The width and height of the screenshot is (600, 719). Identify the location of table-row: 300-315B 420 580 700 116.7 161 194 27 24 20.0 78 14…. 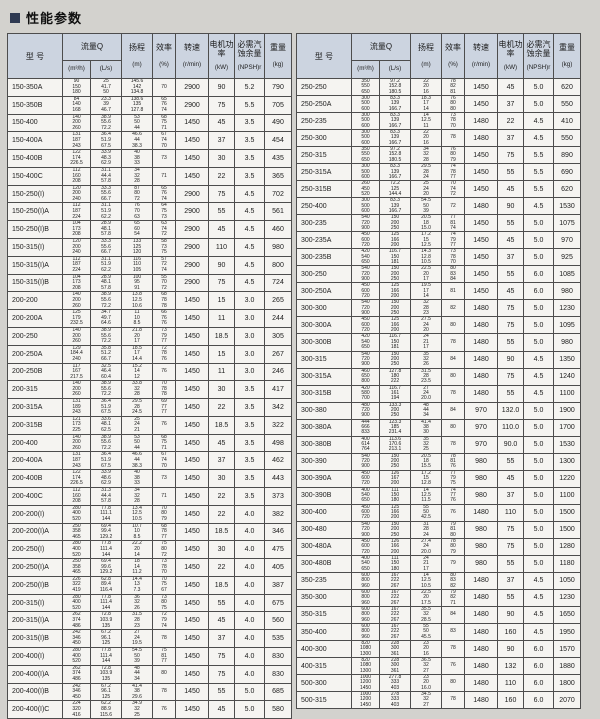
(438, 393).